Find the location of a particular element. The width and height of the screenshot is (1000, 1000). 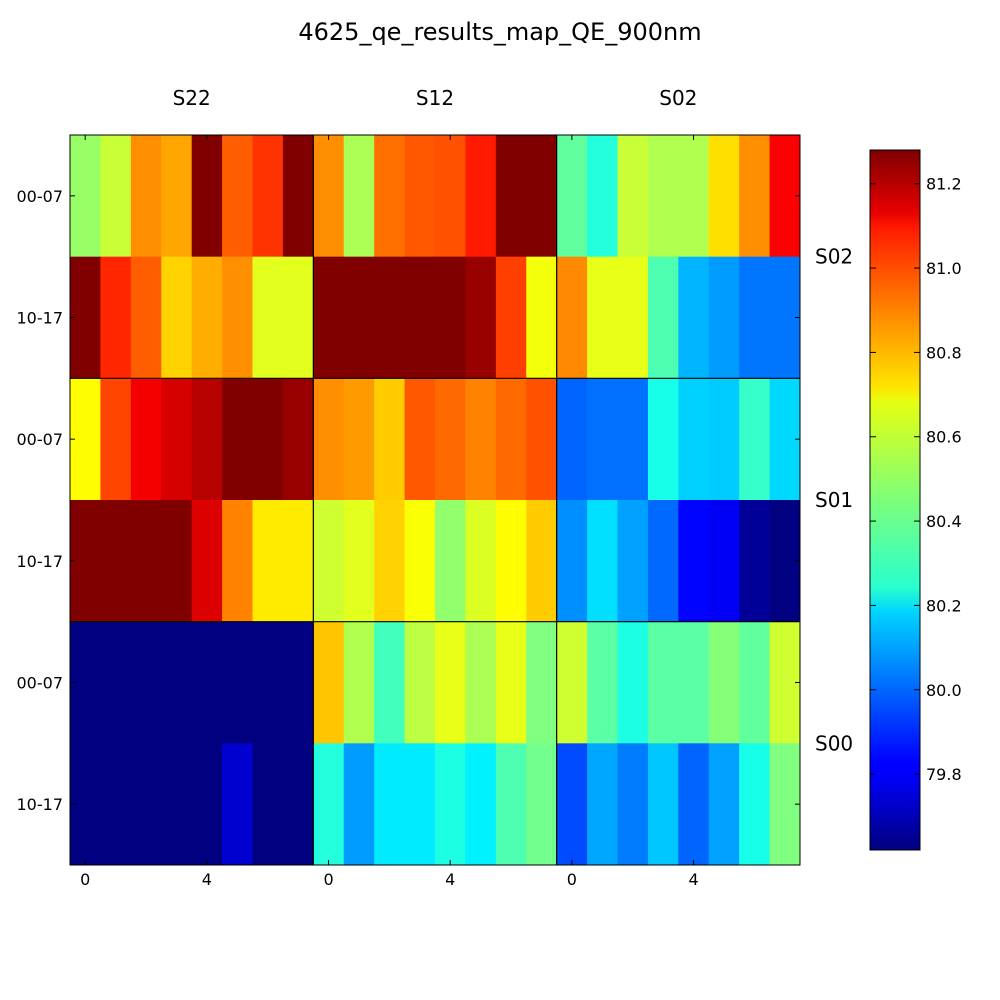

colorbar-tick-label: 80.6 is located at coordinates (944, 437).